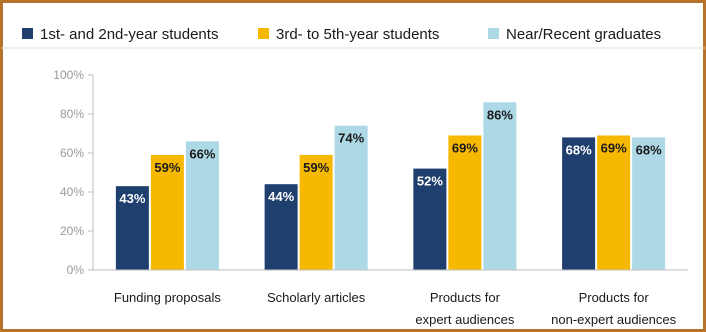  I want to click on data-label-1-3: 52%, so click(430, 181).